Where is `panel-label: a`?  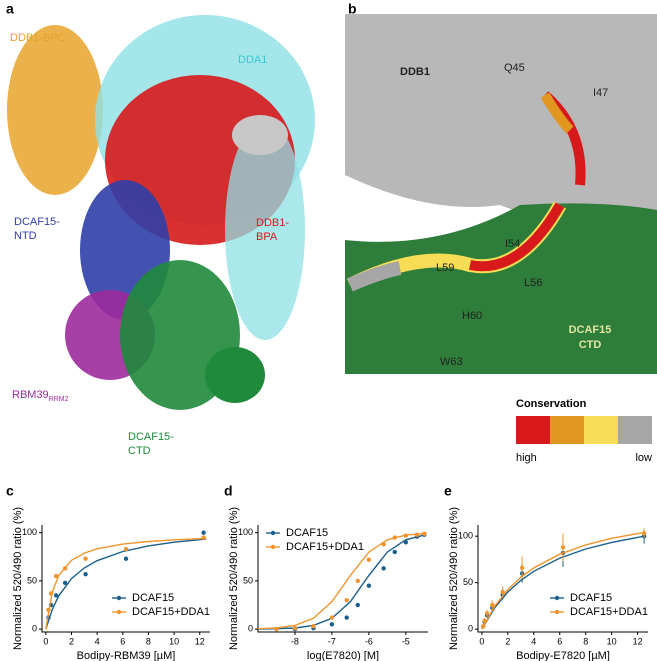 panel-label: a is located at coordinates (10, 9).